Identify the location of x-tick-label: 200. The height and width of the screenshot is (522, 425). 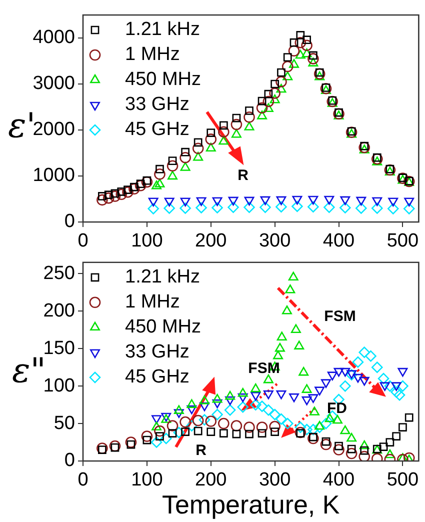
(211, 480).